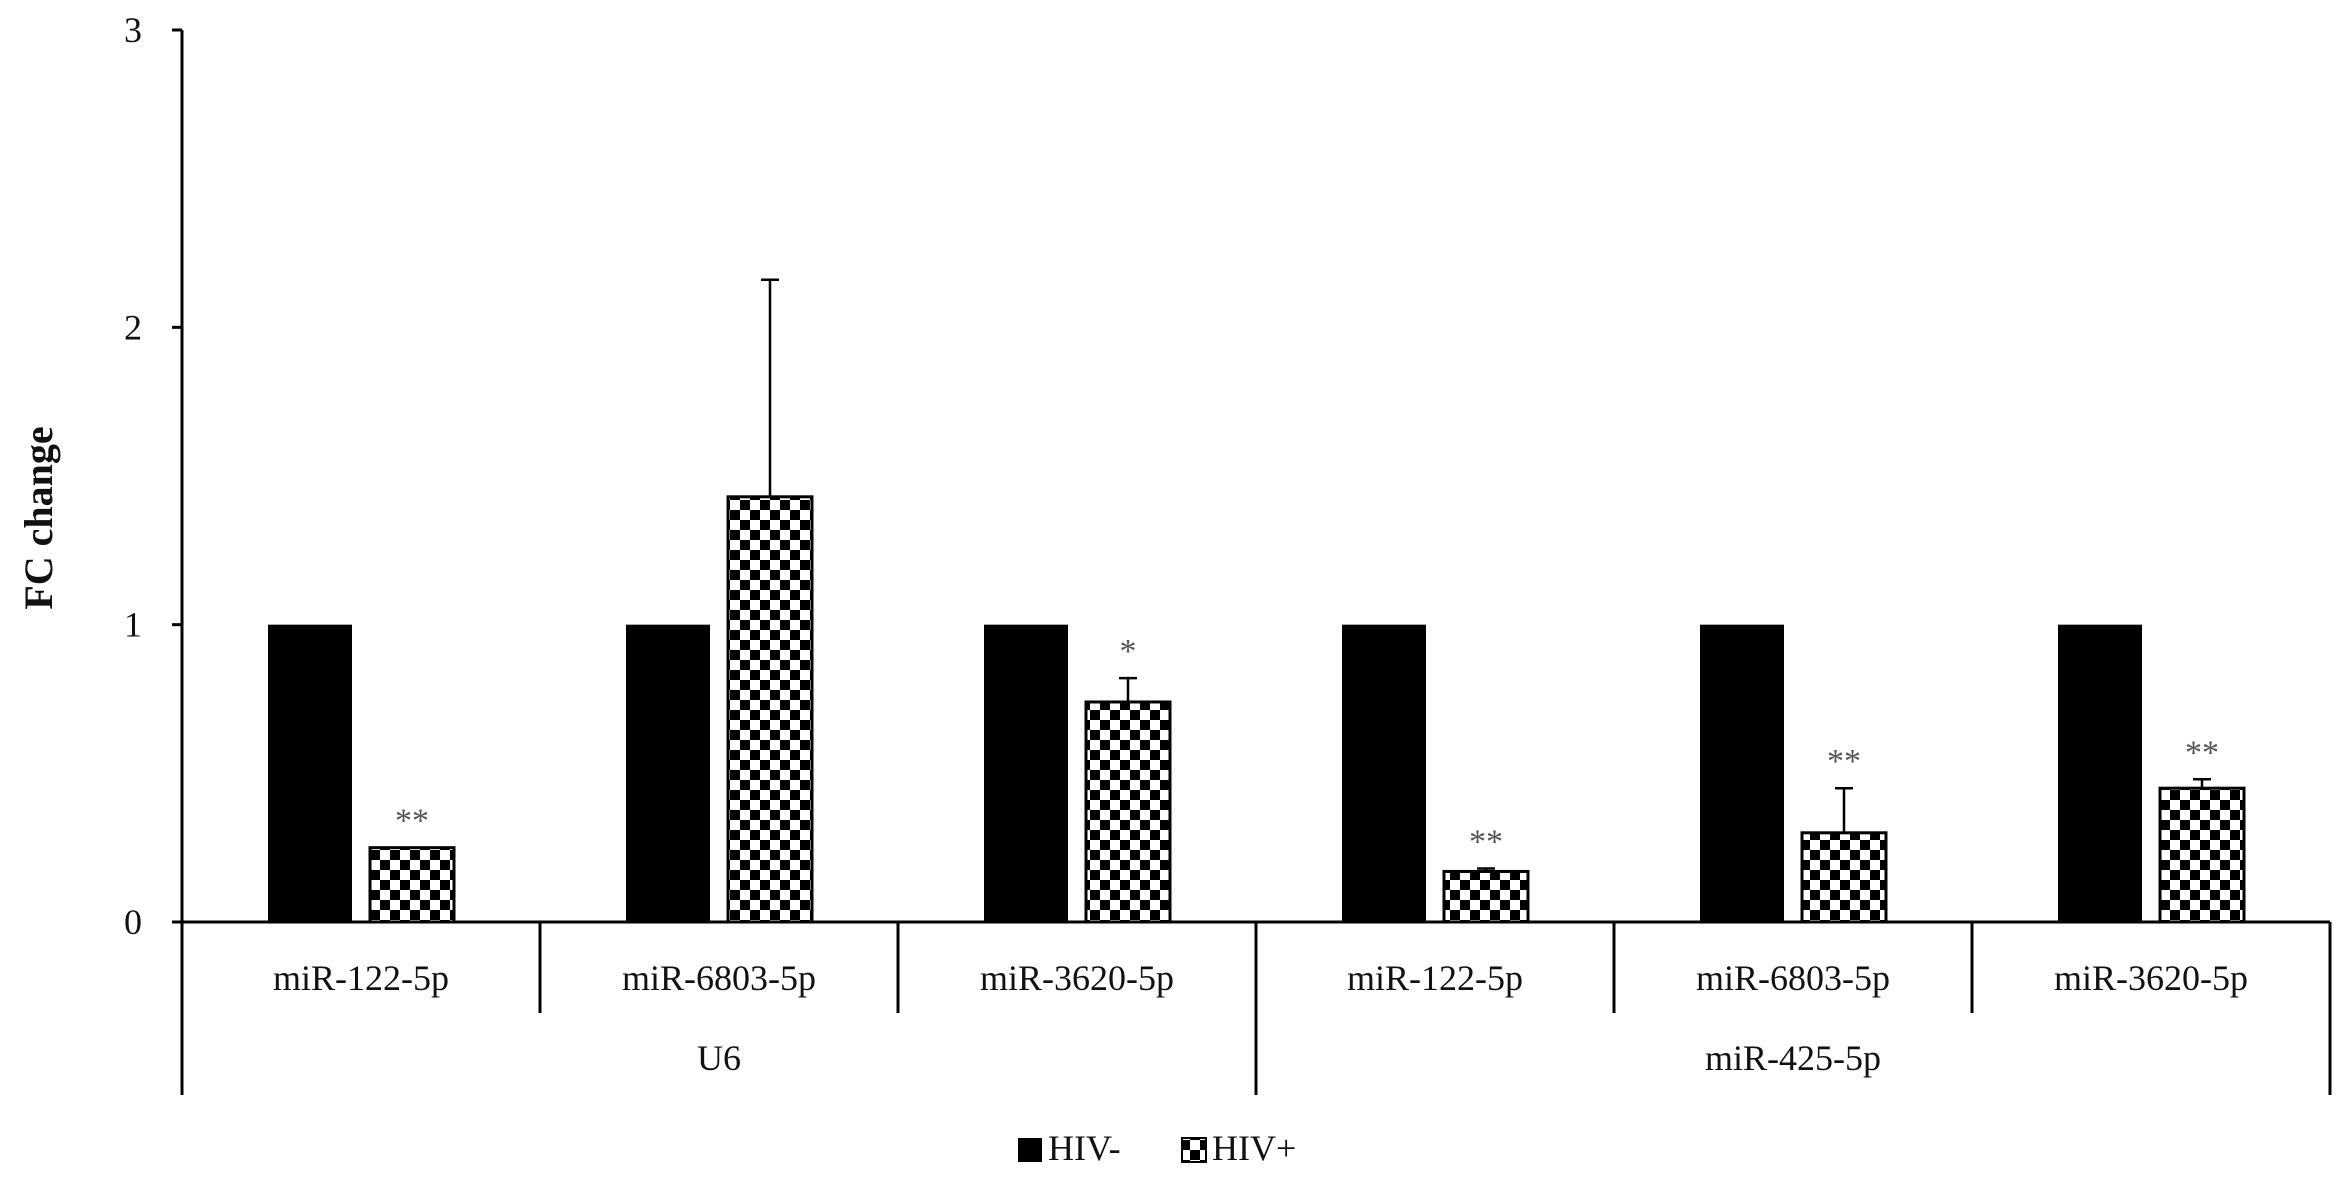  Describe the element at coordinates (133, 922) in the screenshot. I see `y-tick-label: 0` at that location.